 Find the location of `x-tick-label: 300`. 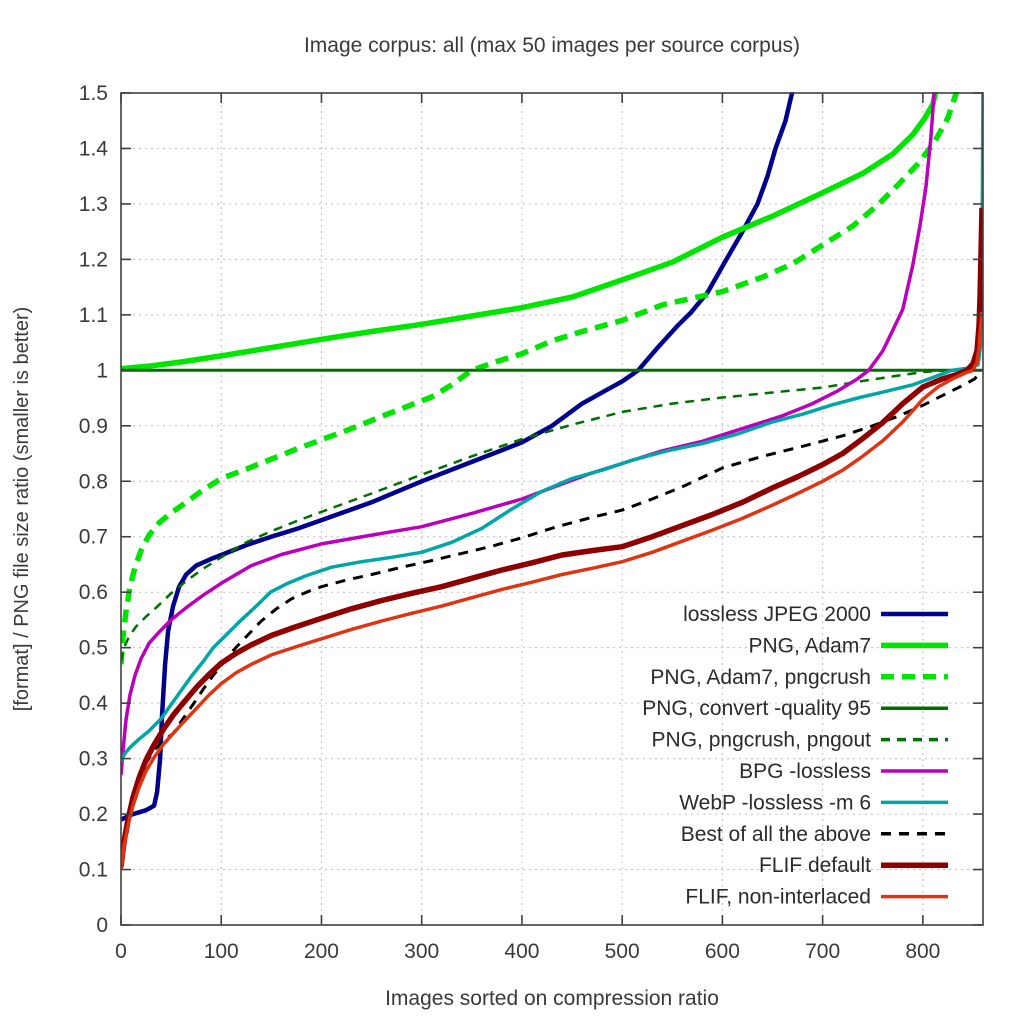

x-tick-label: 300 is located at coordinates (421, 951).